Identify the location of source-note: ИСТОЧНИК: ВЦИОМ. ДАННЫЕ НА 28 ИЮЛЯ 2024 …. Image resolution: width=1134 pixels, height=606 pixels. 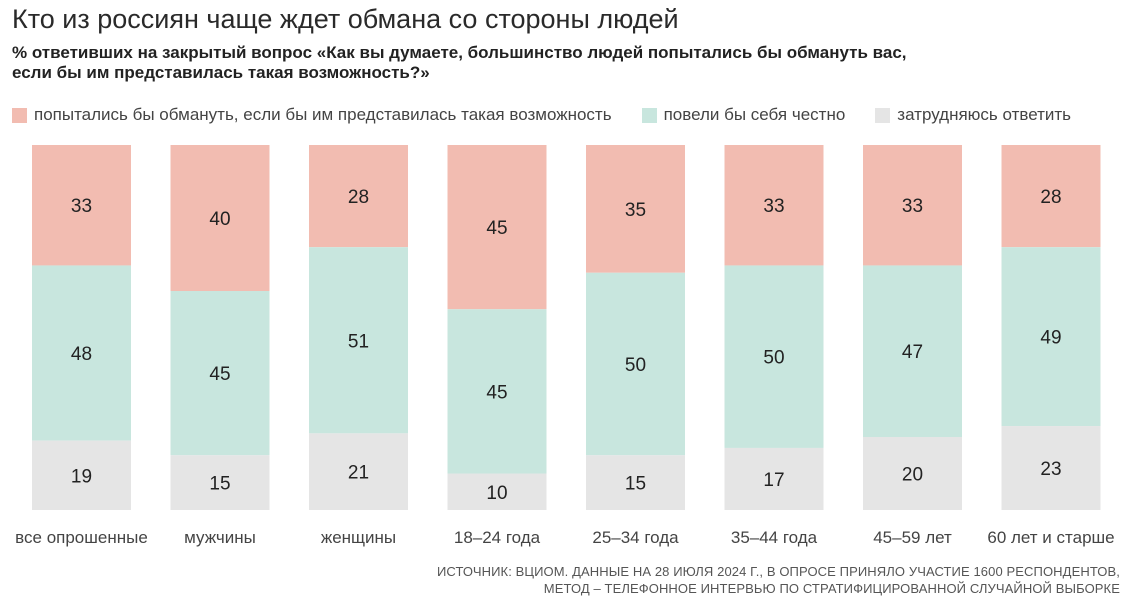
(778, 580).